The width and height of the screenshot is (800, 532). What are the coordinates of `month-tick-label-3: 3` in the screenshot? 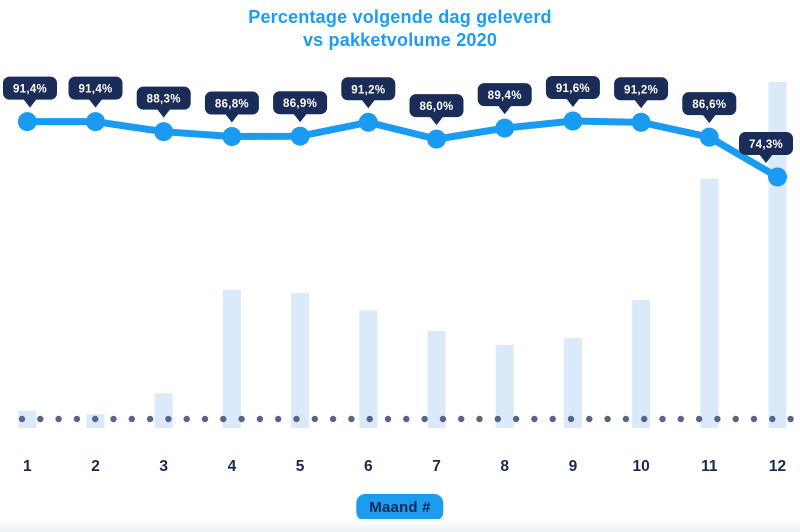 It's located at (163, 466).